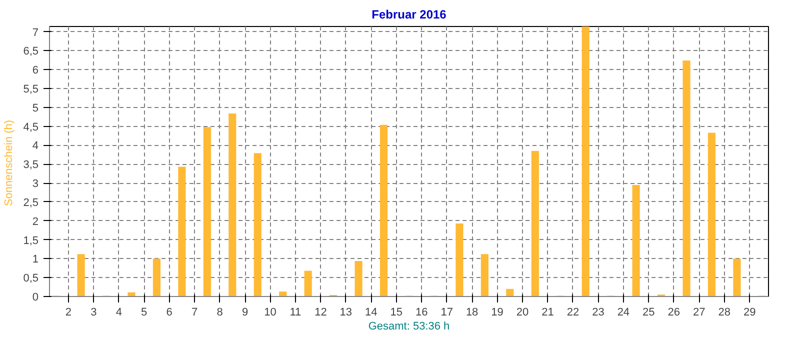 The width and height of the screenshot is (792, 337). I want to click on x-tick-label: 12, so click(320, 312).